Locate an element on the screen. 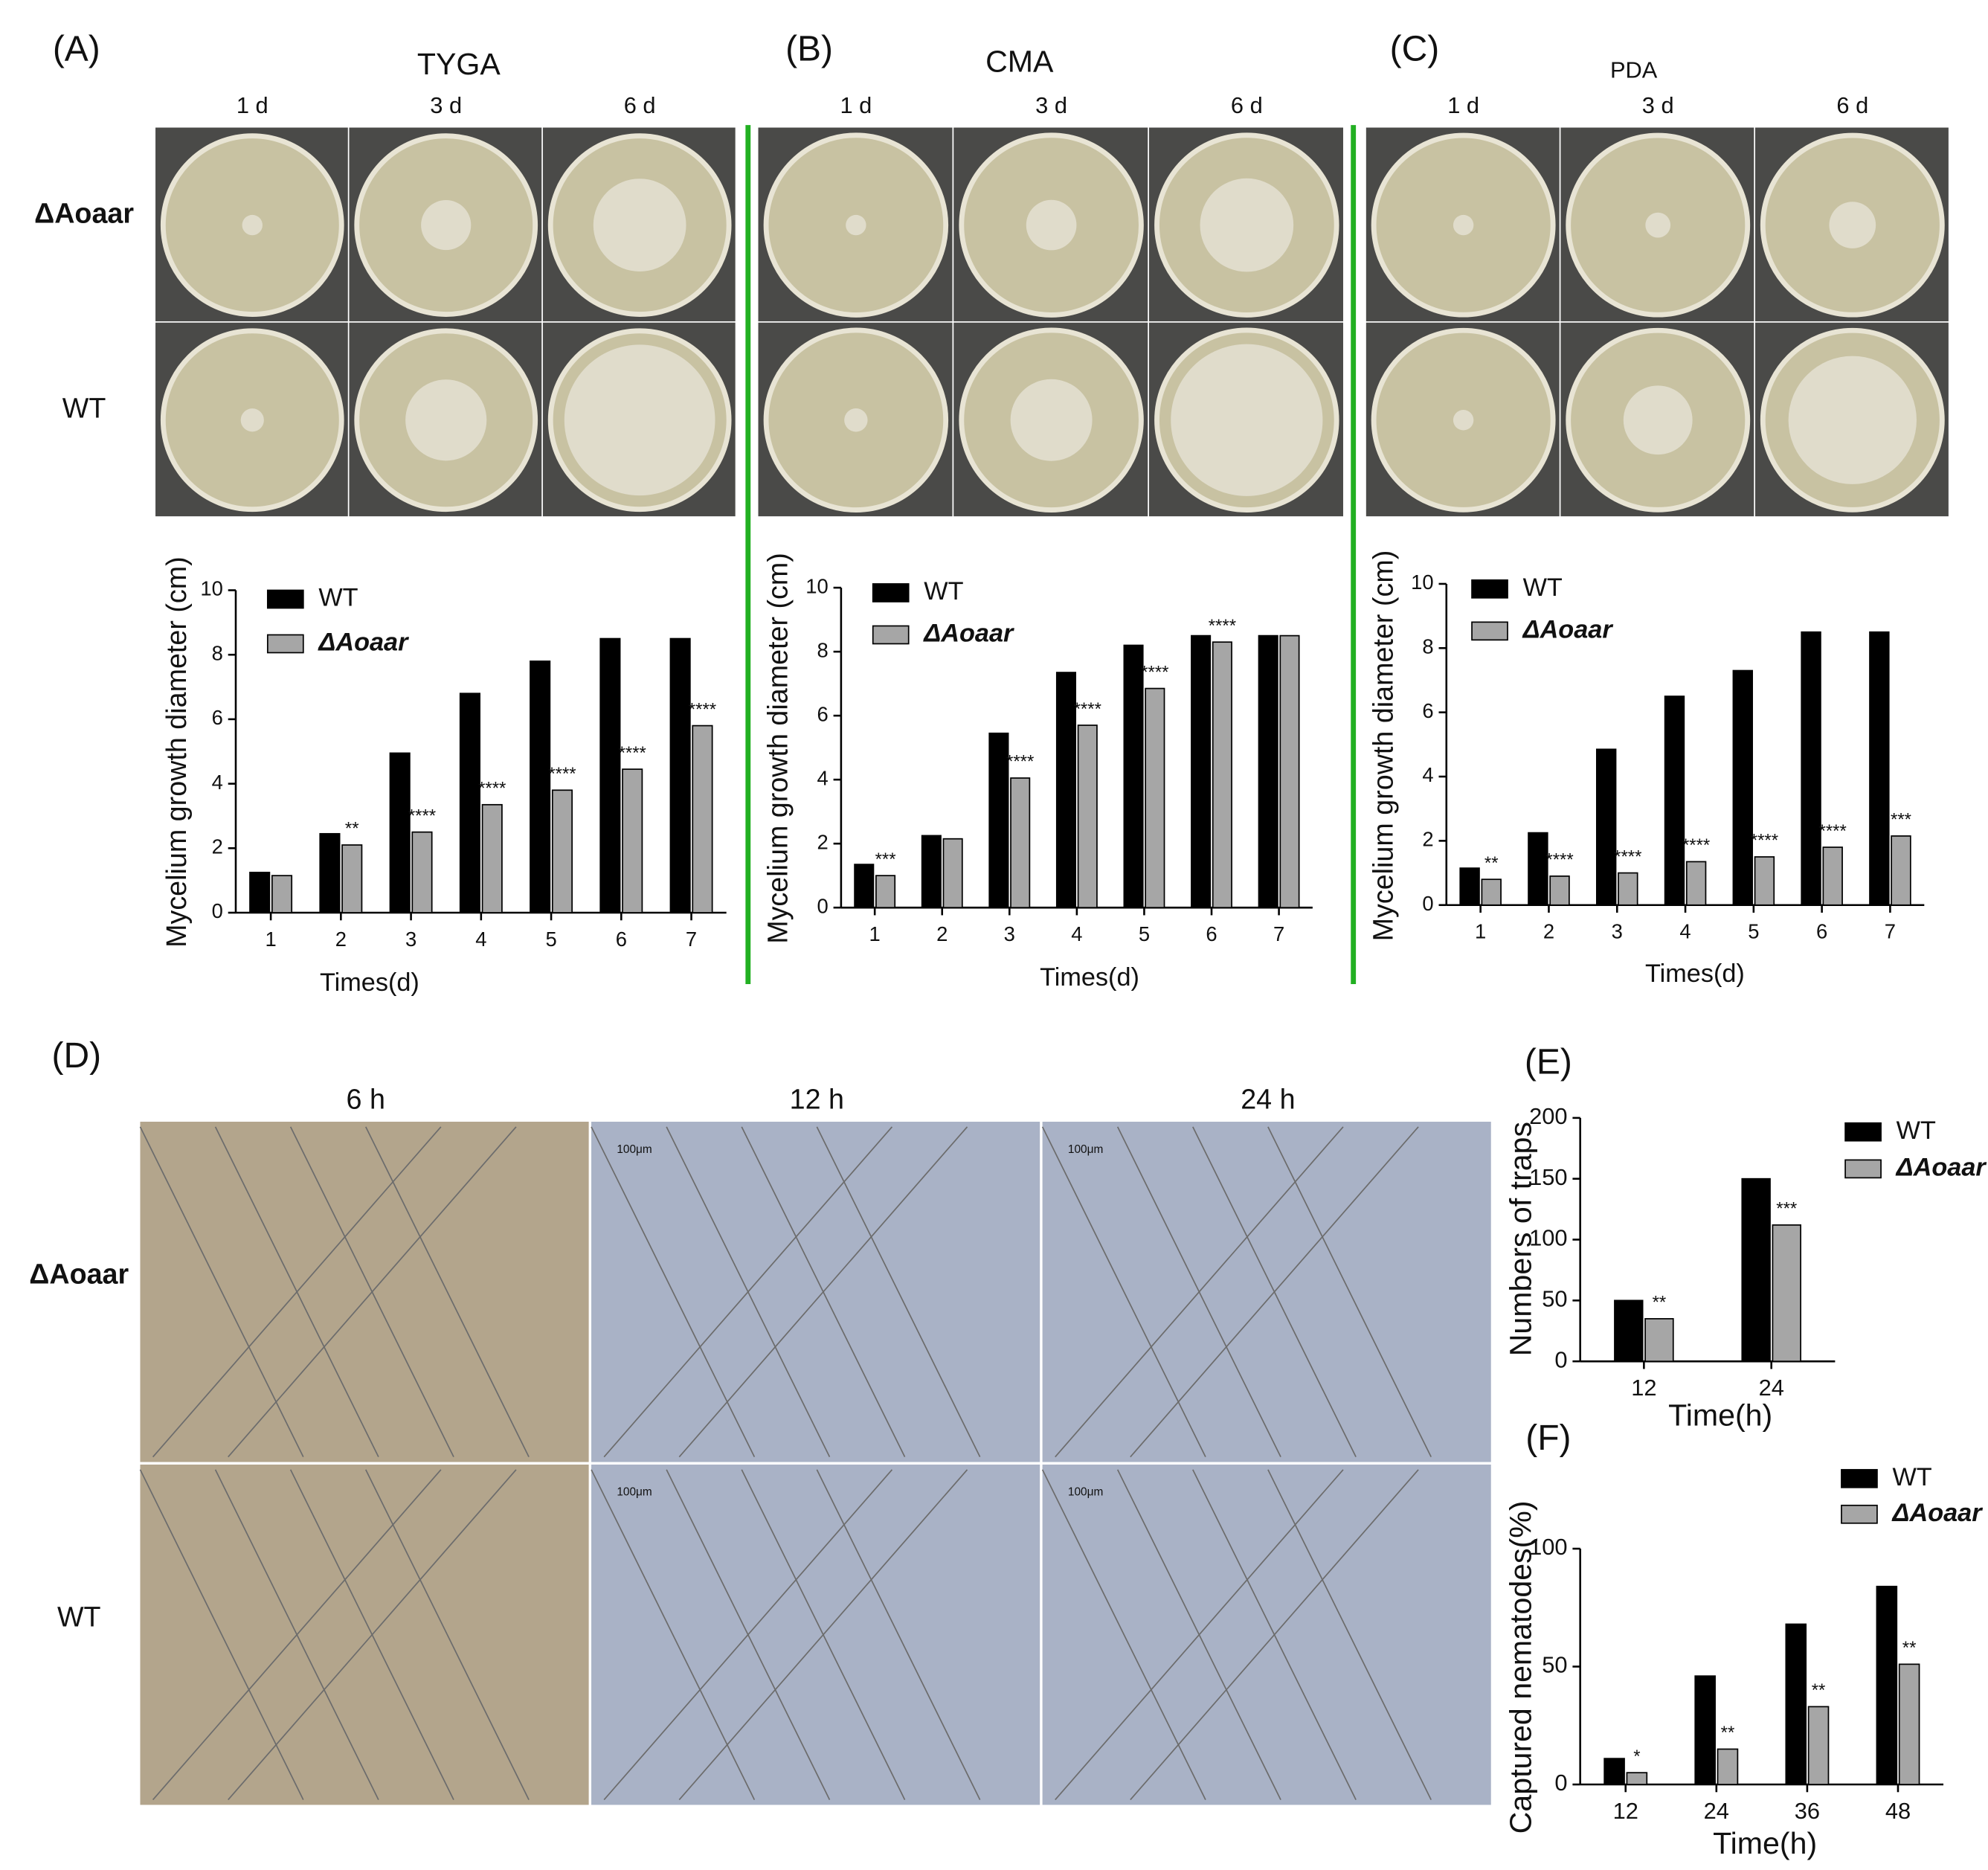 Image resolution: width=1988 pixels, height=1870 pixels. y-tick-label: 4 is located at coordinates (1427, 774).